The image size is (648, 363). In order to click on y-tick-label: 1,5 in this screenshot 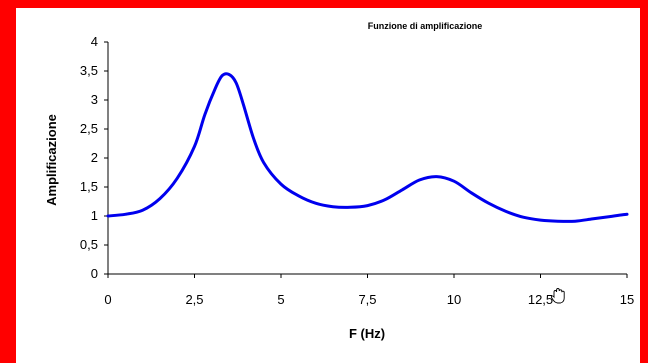, I will do `click(89, 186)`.